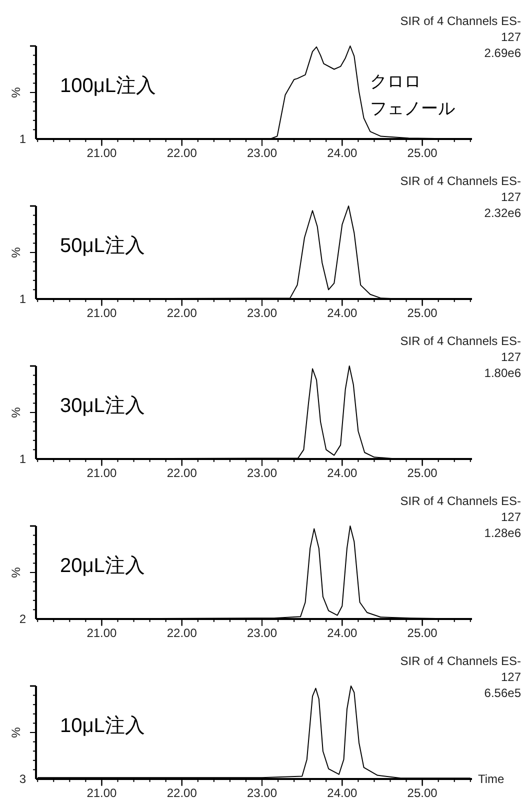  What do you see at coordinates (412, 108) in the screenshot?
I see `annotation: フェノール` at bounding box center [412, 108].